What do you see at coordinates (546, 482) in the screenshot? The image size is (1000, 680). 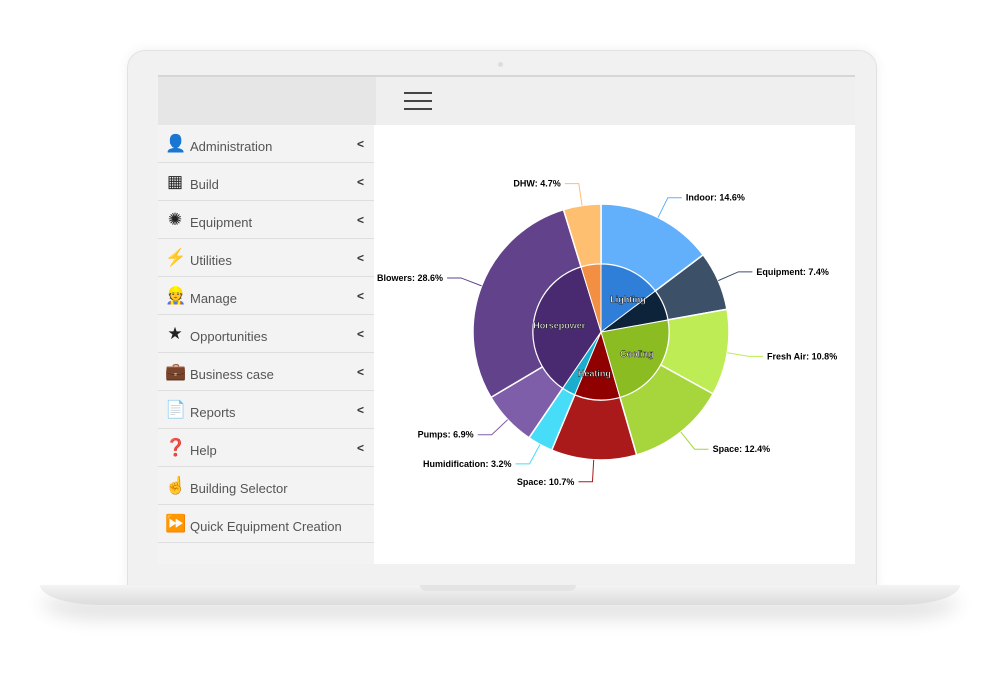 I see `data-label: Space: 10.7%` at bounding box center [546, 482].